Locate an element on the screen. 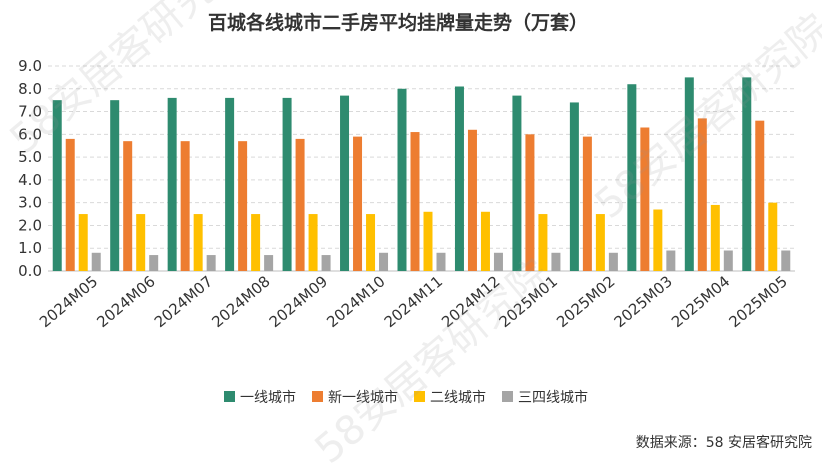 The image size is (822, 474). x-tick-label: 2024M06 is located at coordinates (125, 301).